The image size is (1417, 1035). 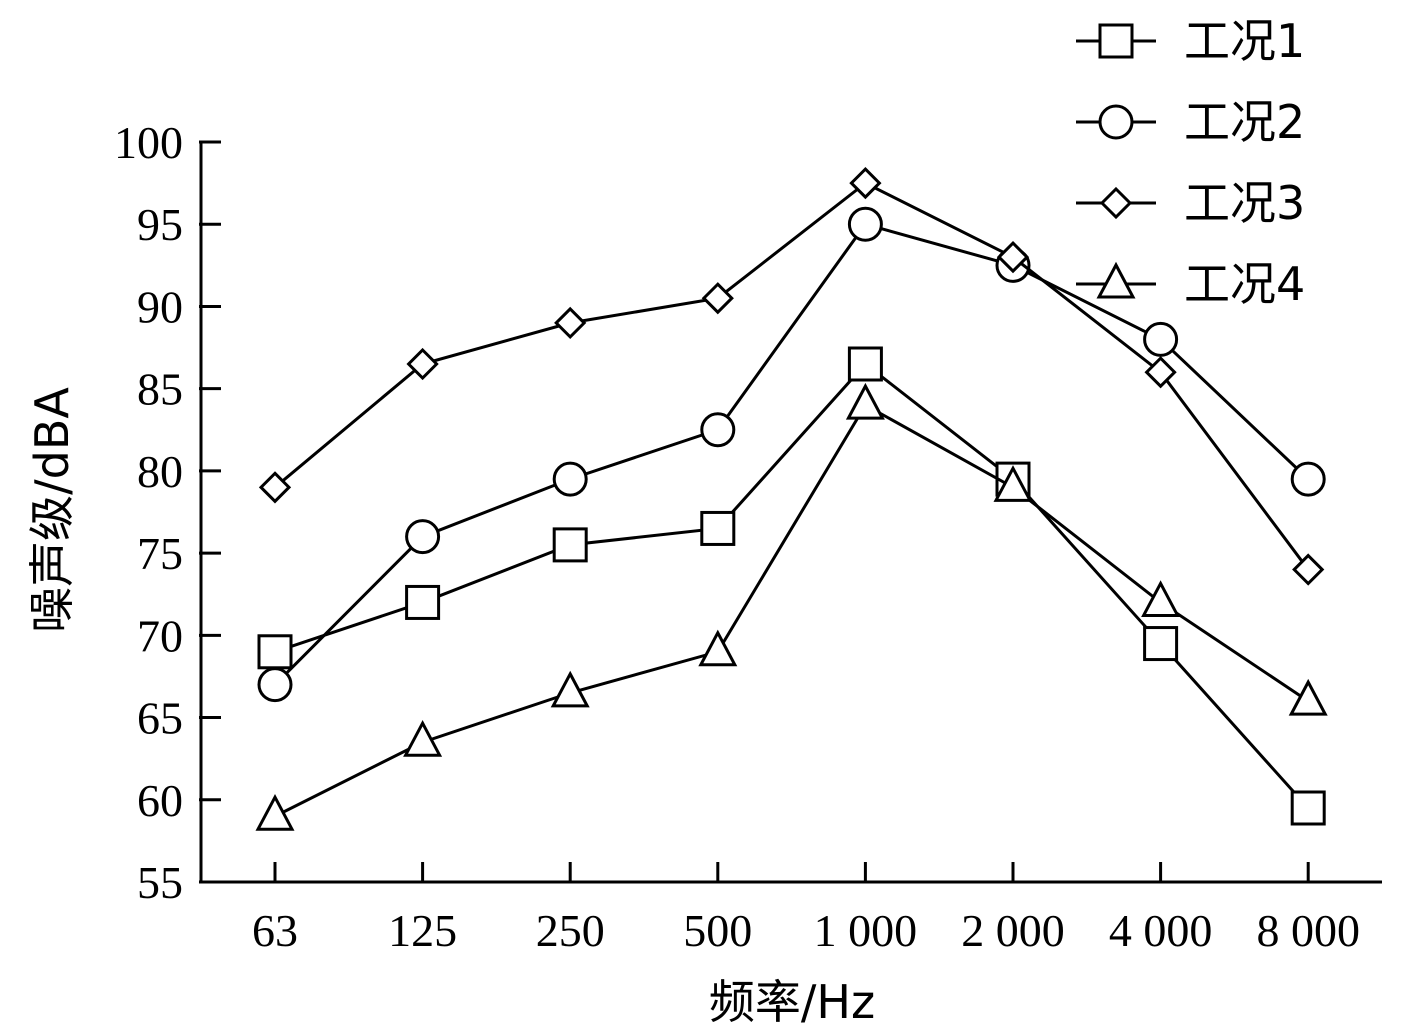 I want to click on legend-entry-1: 工况1, so click(x=1190, y=41).